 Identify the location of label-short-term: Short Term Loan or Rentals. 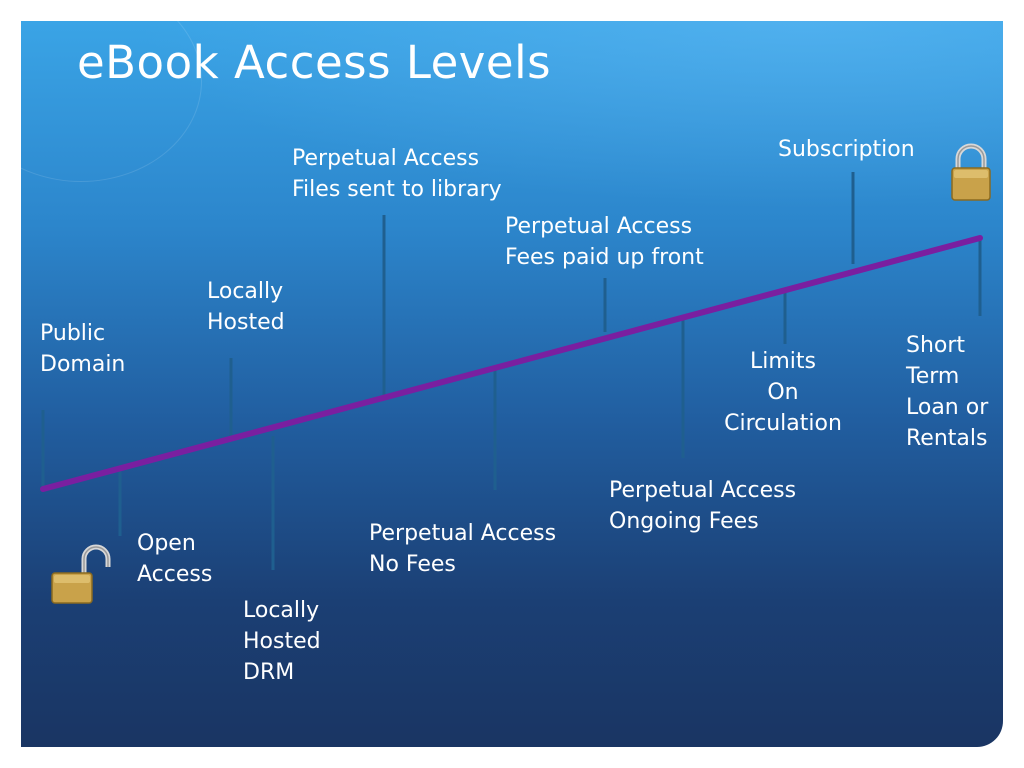
(947, 392).